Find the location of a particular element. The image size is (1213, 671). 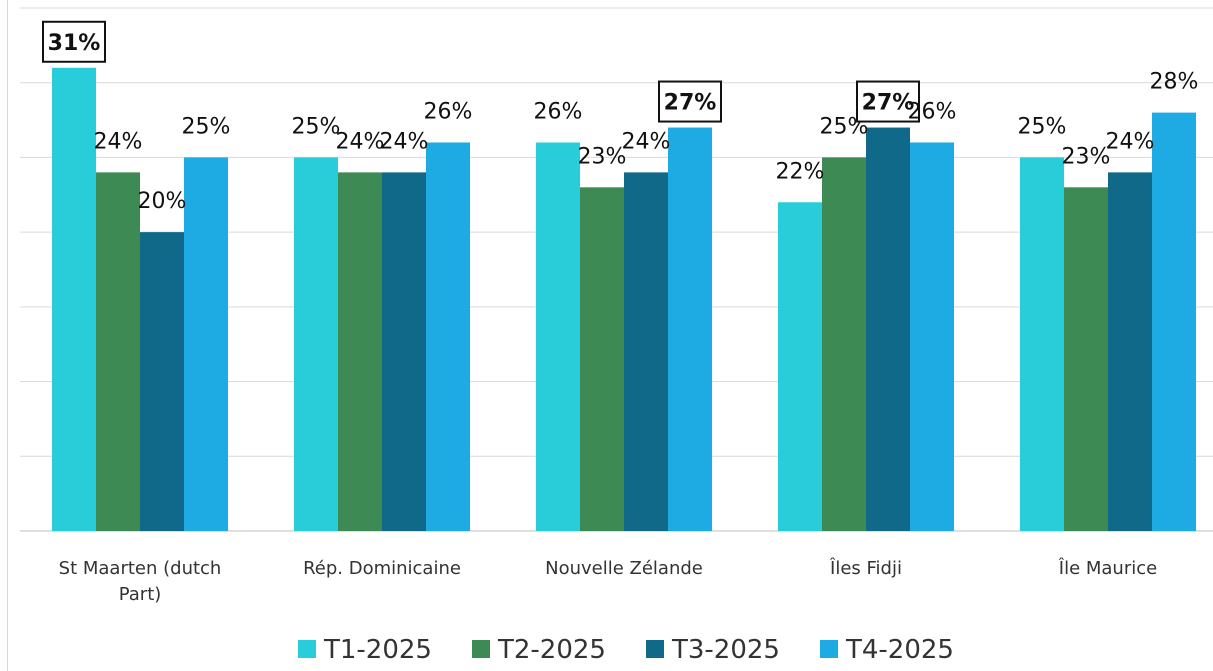

legend: T1-2025 T2-2025 T3-2025 T4-2025 is located at coordinates (626, 650).